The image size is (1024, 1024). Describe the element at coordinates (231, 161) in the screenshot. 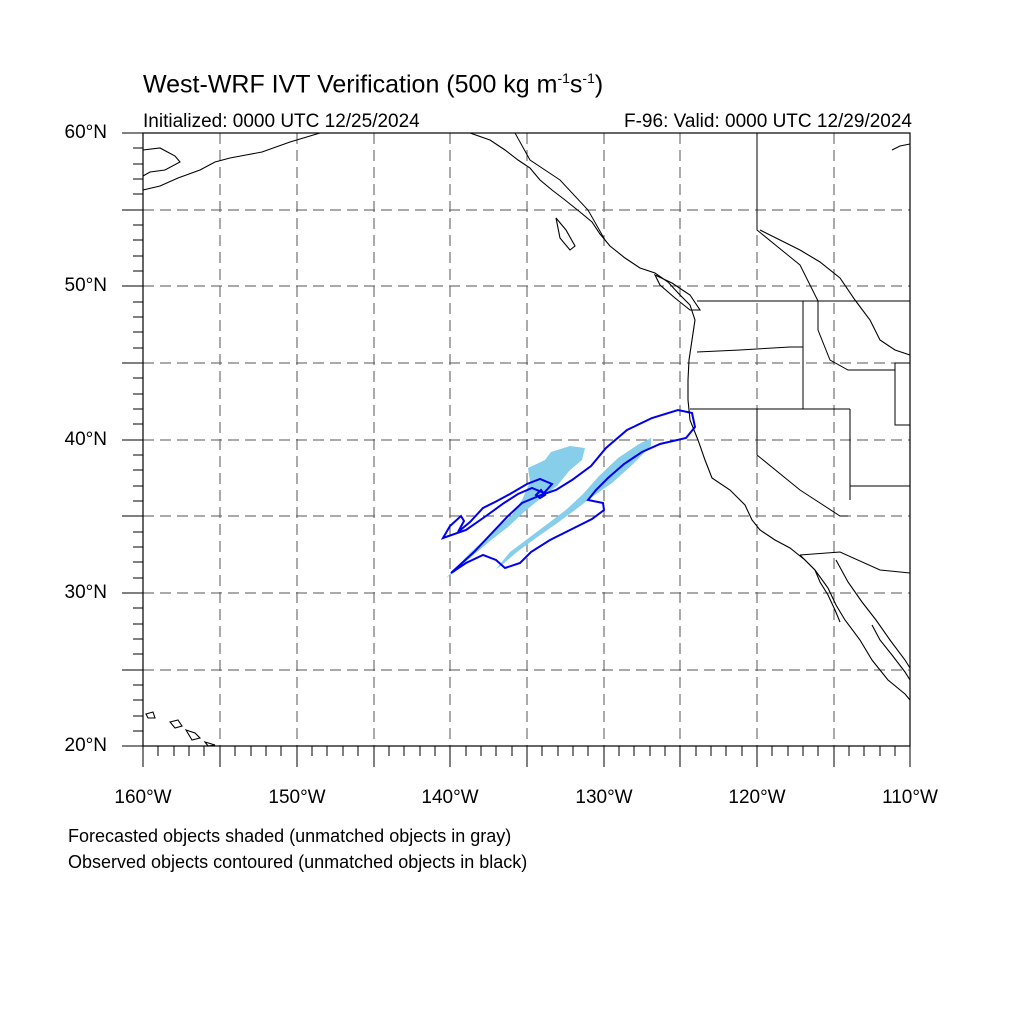

I see `alaska-peninsula` at that location.